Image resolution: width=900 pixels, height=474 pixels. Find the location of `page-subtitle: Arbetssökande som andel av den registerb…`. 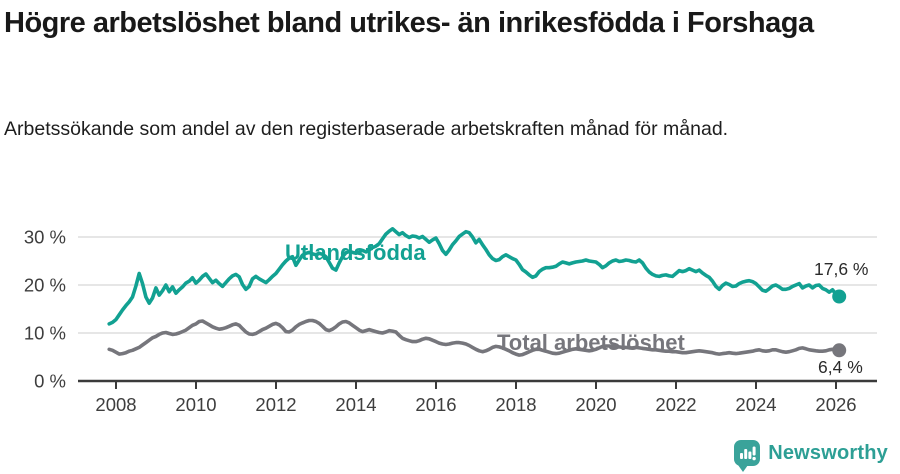

page-subtitle: Arbetssökande som andel av den registerb… is located at coordinates (366, 129).